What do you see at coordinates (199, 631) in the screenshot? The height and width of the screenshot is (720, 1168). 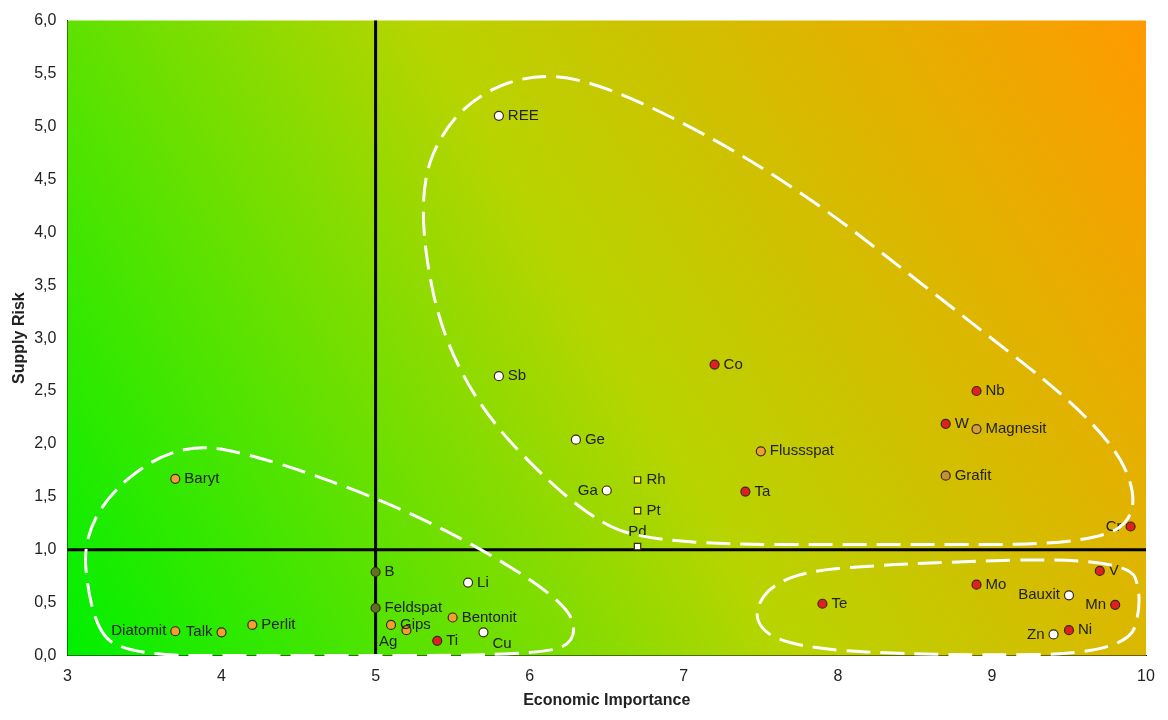 I see `annotation: Talk` at bounding box center [199, 631].